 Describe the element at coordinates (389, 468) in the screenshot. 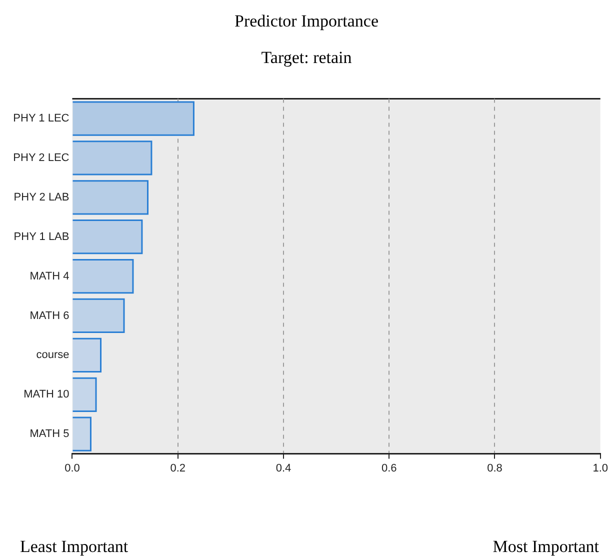

I see `x-tick-label: 0.6` at that location.